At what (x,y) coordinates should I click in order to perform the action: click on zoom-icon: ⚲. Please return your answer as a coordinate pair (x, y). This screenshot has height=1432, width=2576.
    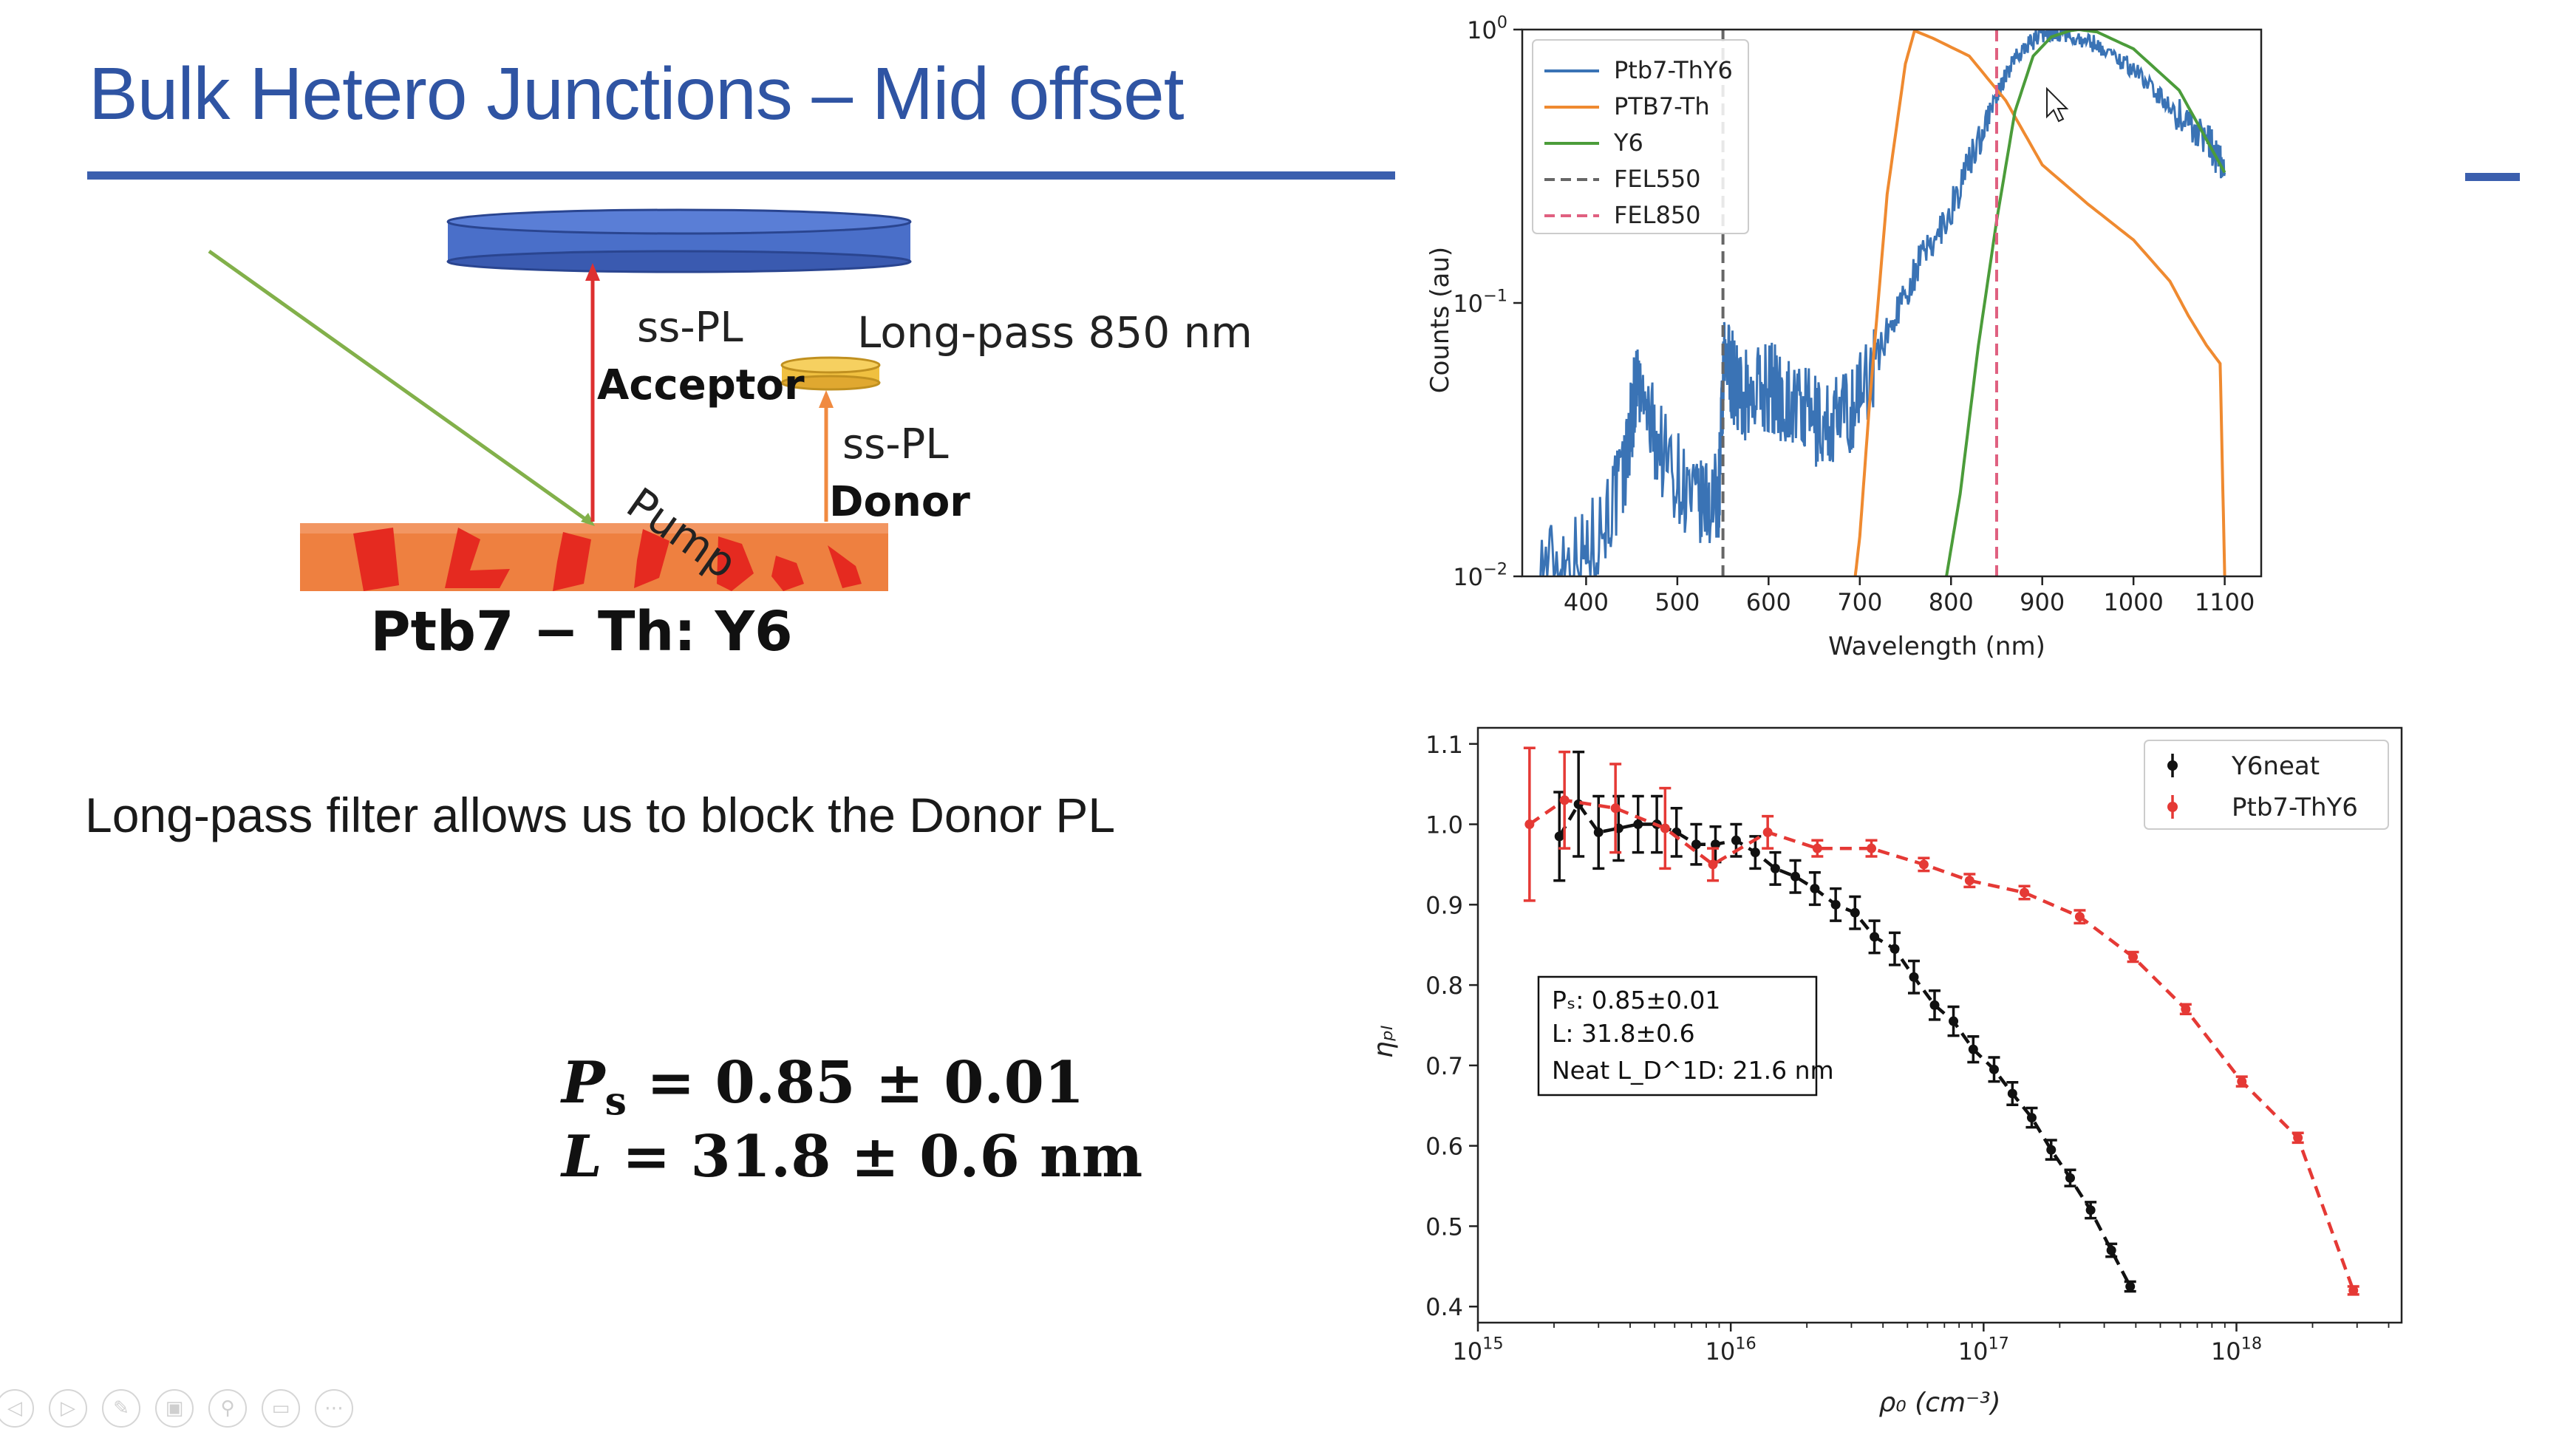
    Looking at the image, I should click on (227, 1408).